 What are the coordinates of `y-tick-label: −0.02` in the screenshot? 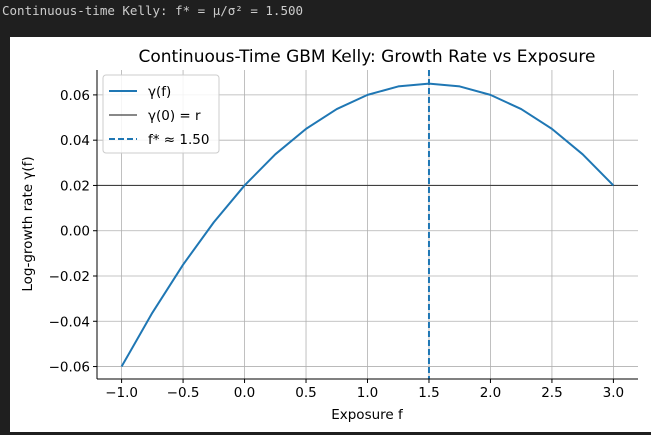 It's located at (69, 277).